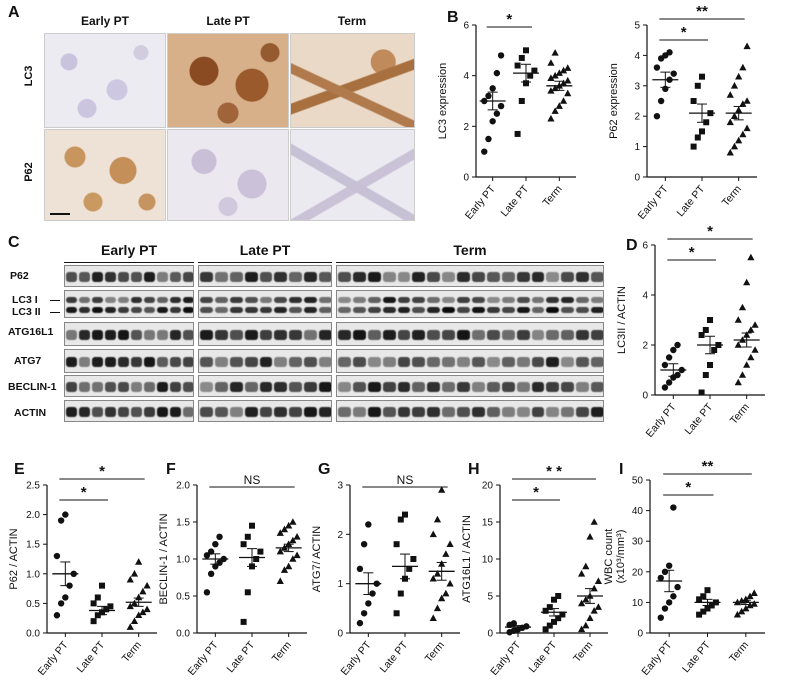 This screenshot has width=789, height=688. What do you see at coordinates (488, 560) in the screenshot?
I see `y-tick-label: 10` at bounding box center [488, 560].